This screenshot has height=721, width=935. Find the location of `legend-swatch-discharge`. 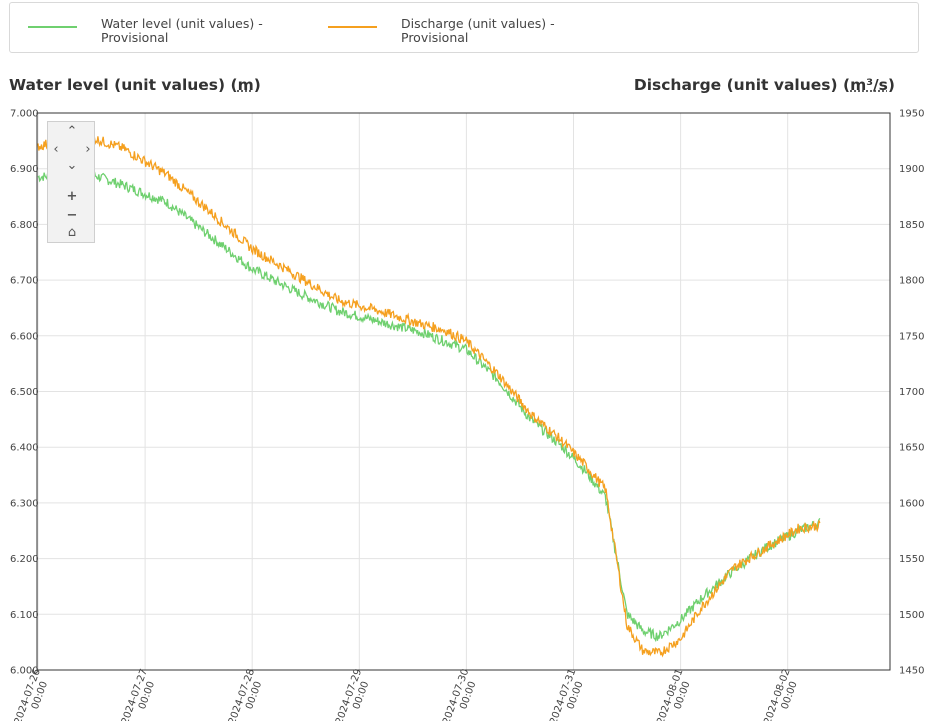

legend-swatch-discharge is located at coordinates (352, 27).